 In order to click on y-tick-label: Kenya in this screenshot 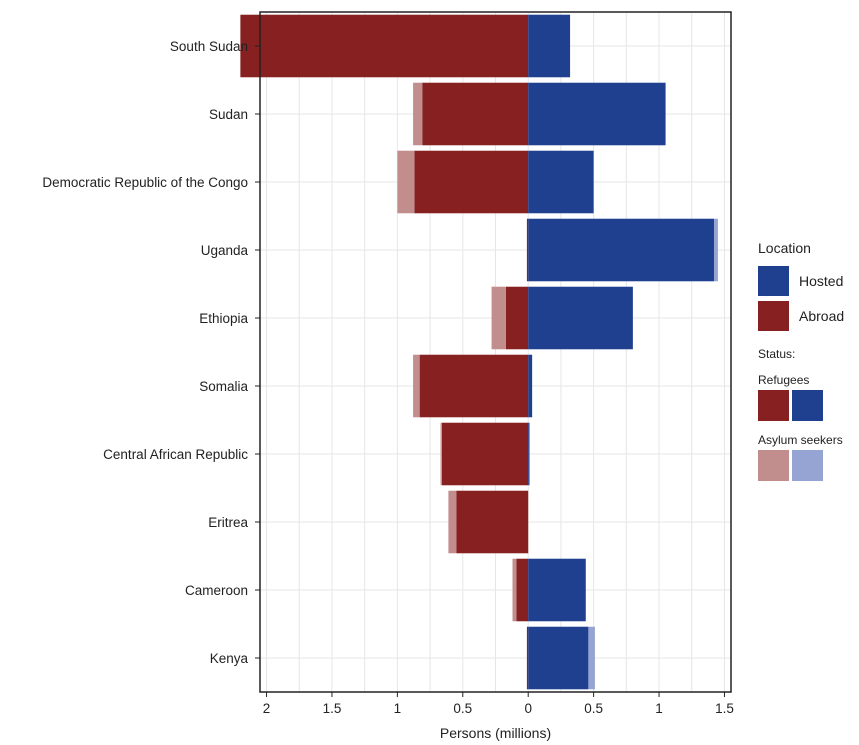, I will do `click(229, 658)`.